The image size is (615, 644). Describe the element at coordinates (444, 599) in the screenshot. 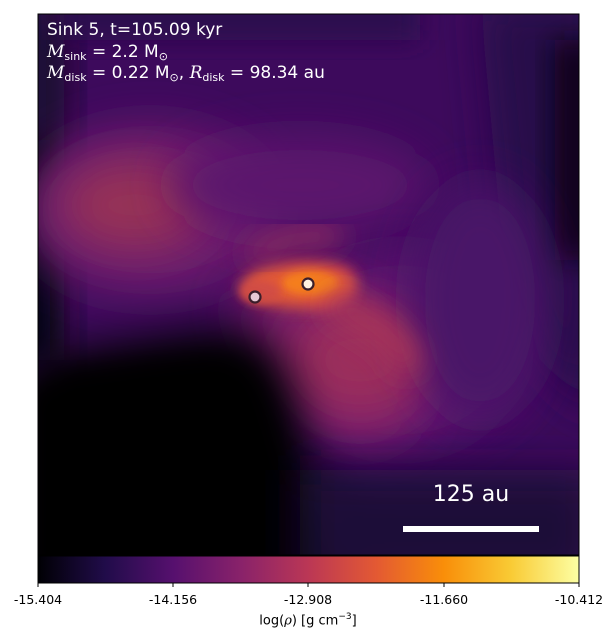

I see `colorbar-tick-label: -11.660` at that location.